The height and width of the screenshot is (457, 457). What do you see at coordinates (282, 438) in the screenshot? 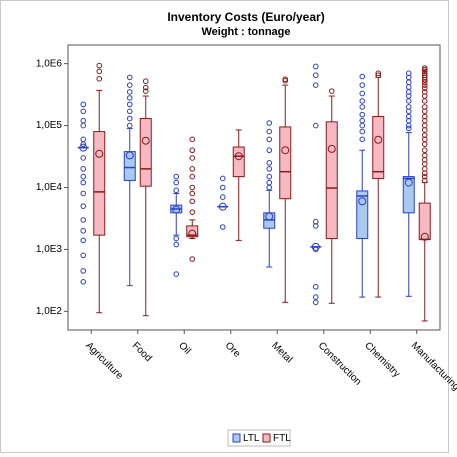
I see `legend-label: FTL` at bounding box center [282, 438].